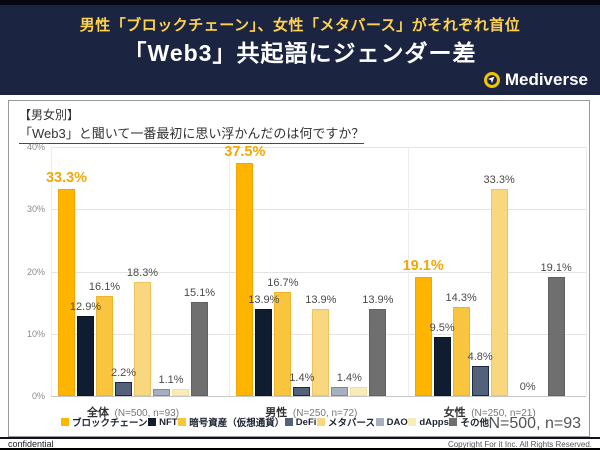  Describe the element at coordinates (123, 373) in the screenshot. I see `value-label: 2.2%` at that location.